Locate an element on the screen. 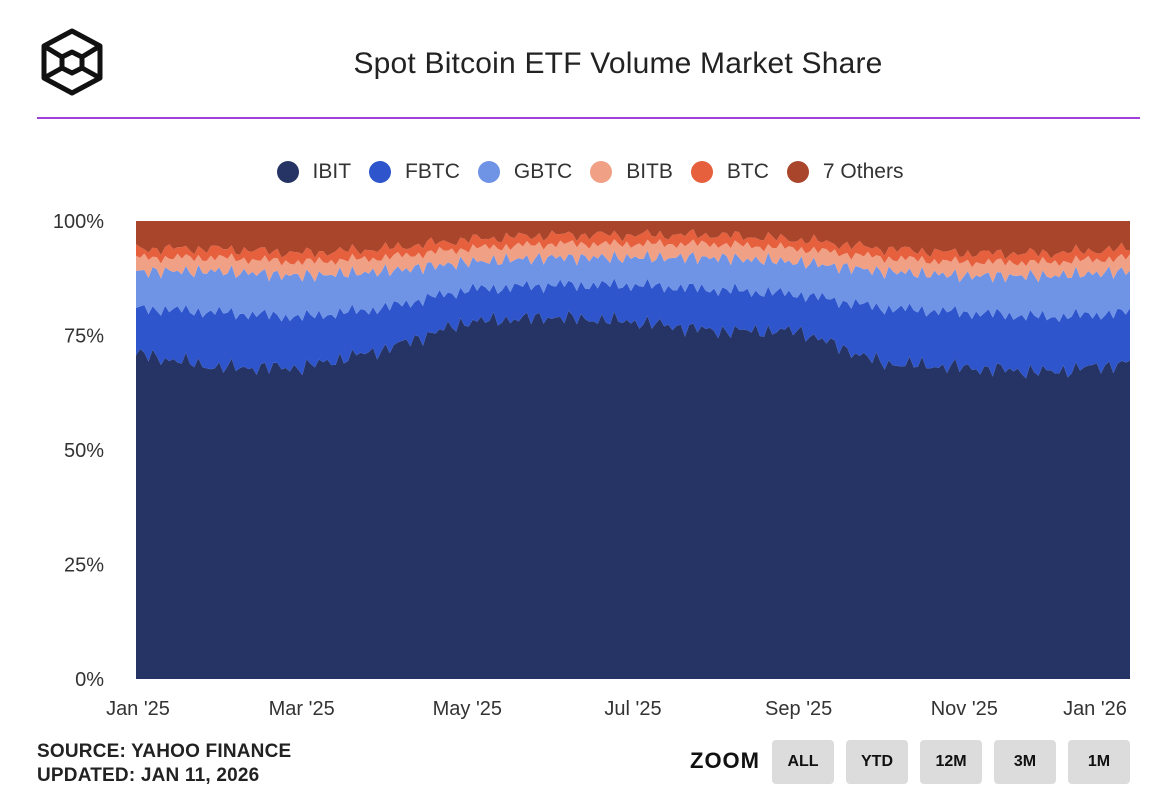 The image size is (1168, 794). legend-item-ibit: IBIT is located at coordinates (314, 172).